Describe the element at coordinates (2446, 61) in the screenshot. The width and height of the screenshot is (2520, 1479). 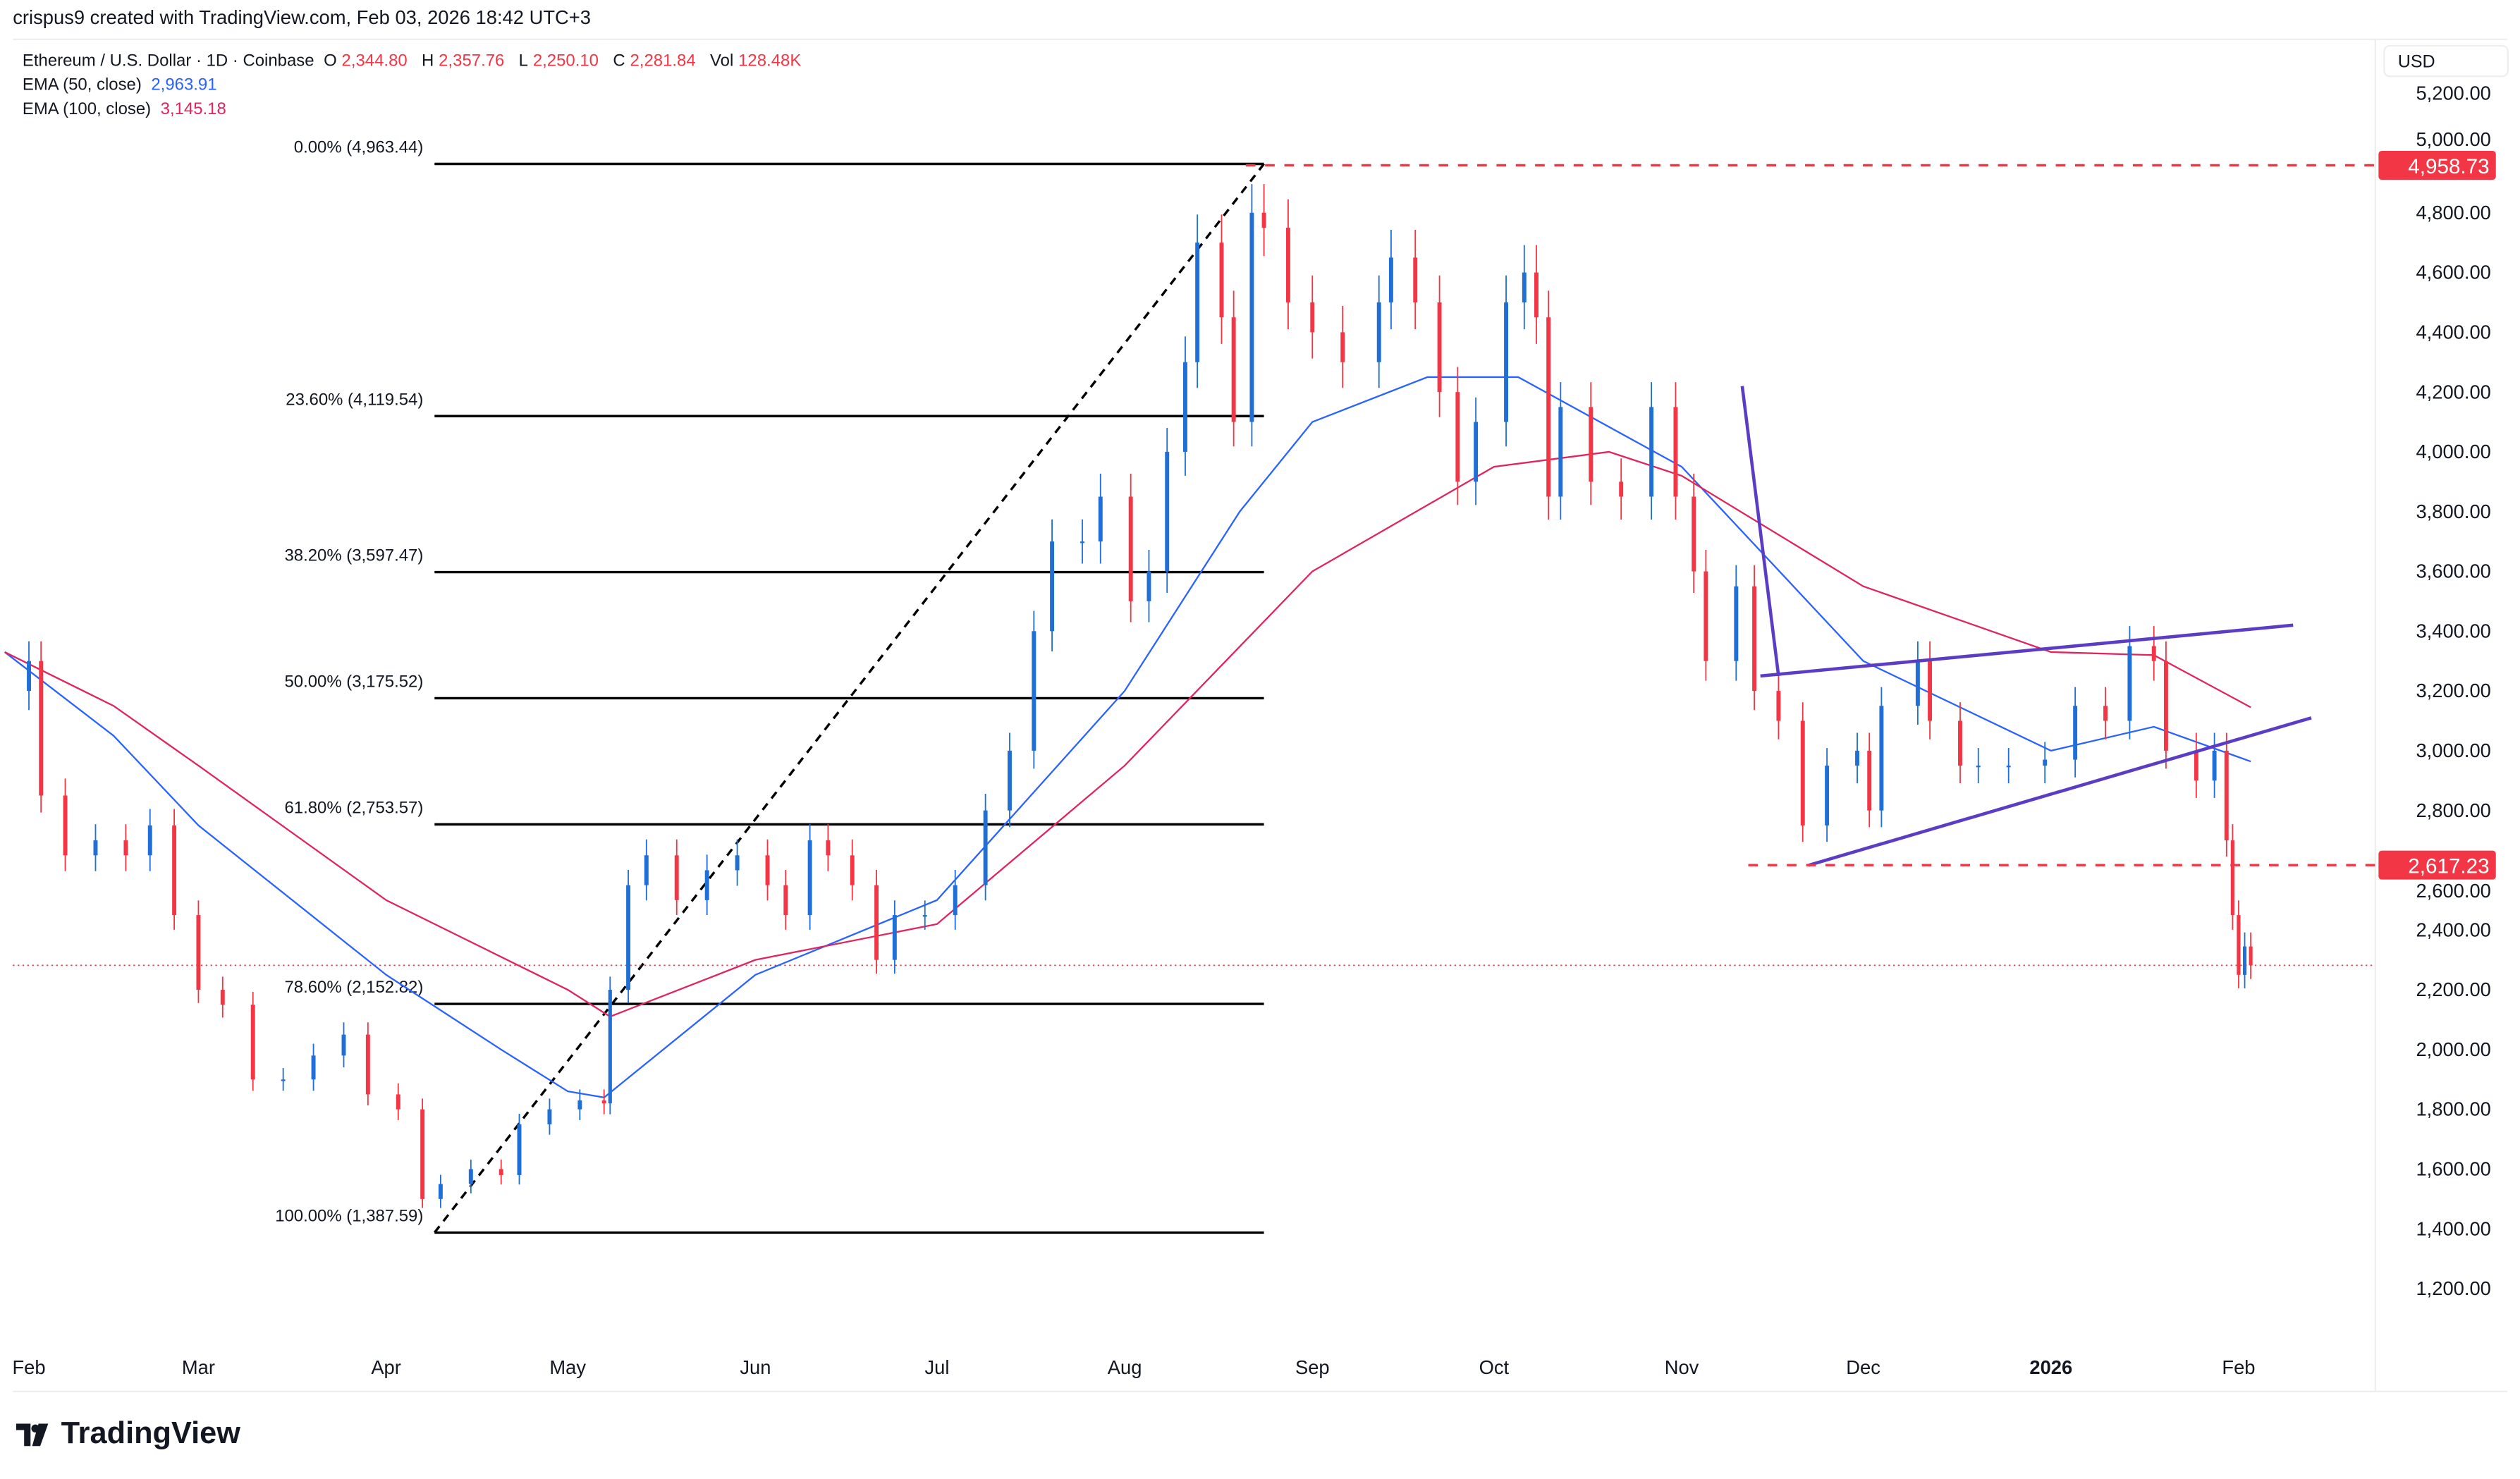
I see `currency-button: USD` at that location.